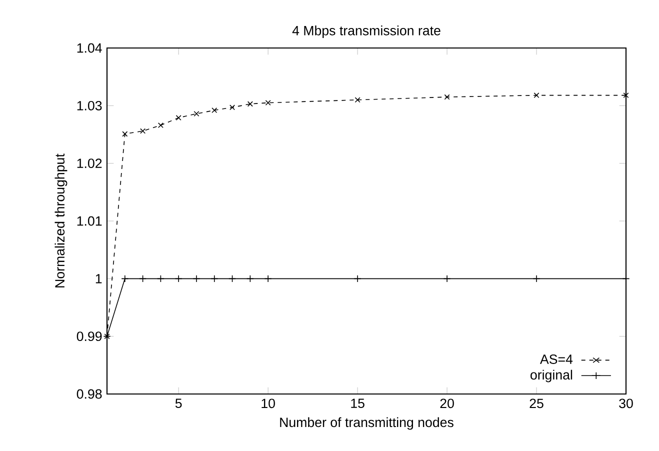  What do you see at coordinates (89, 48) in the screenshot?
I see `y-tick-label: 1.04` at bounding box center [89, 48].